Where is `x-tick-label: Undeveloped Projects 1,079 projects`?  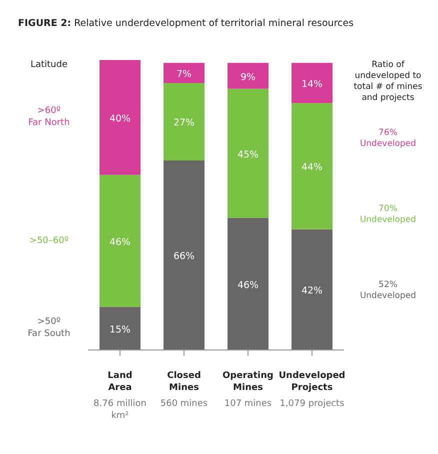 x-tick-label: Undeveloped Projects 1,079 projects is located at coordinates (312, 390).